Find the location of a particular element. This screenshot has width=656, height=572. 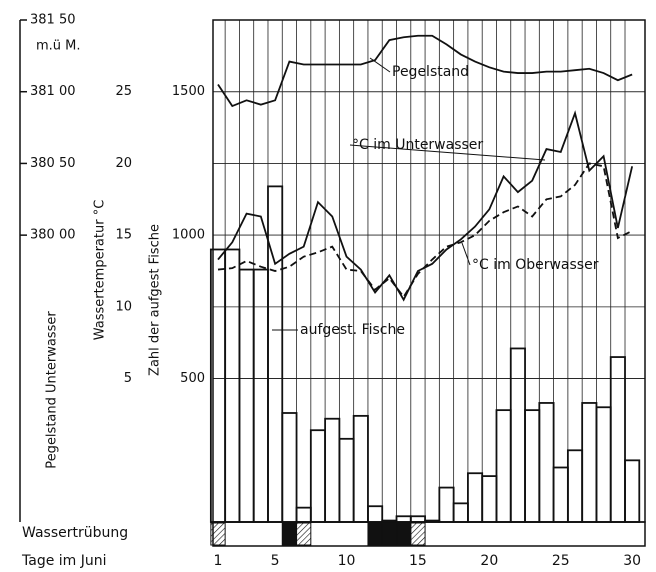

y3-tick-label: 380 00 is located at coordinates (53, 235).